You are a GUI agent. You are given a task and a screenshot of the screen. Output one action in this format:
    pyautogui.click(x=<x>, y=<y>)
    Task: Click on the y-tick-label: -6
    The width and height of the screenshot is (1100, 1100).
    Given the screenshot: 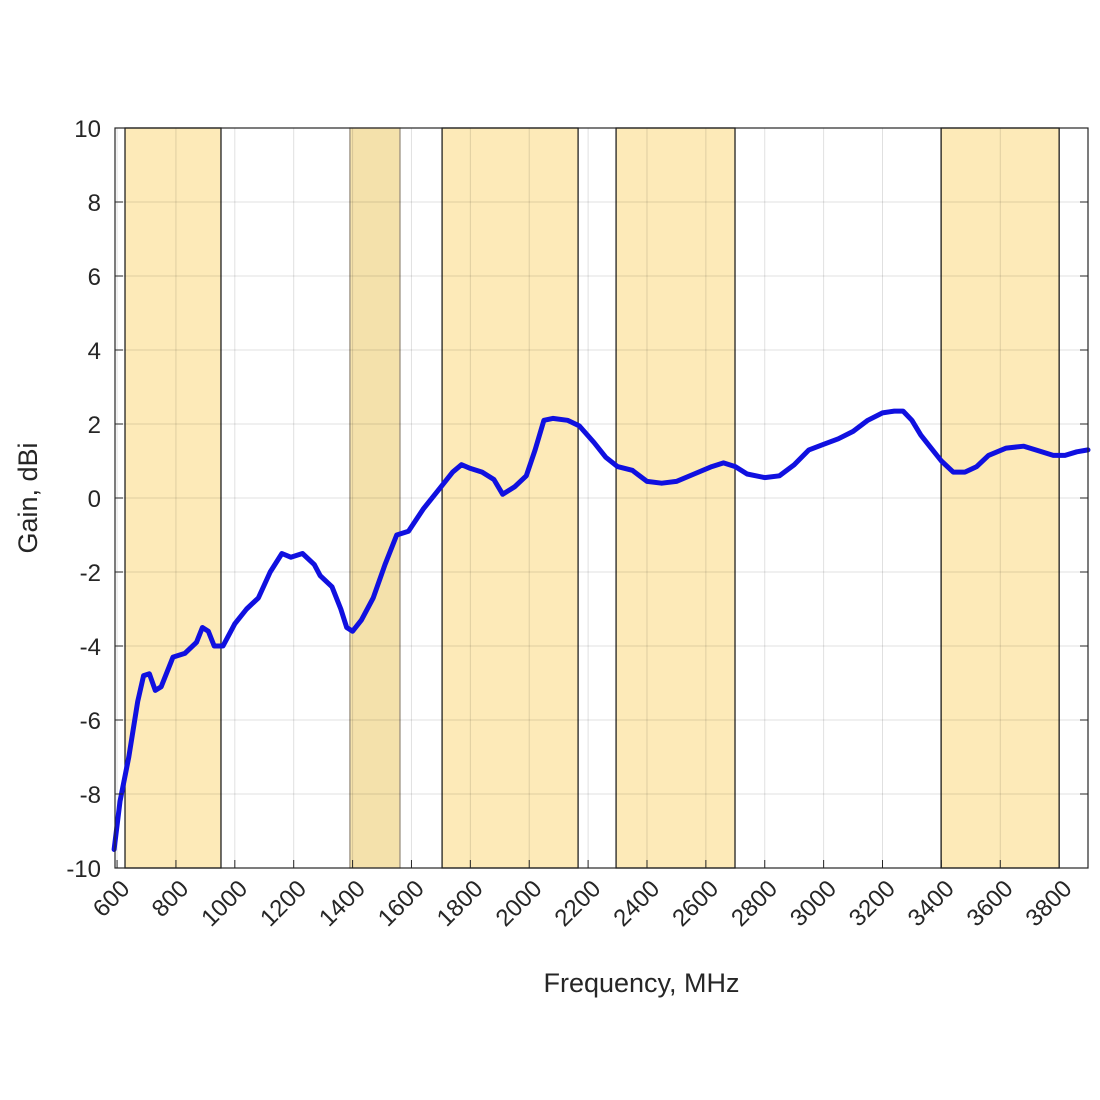 What is the action you would take?
    pyautogui.click(x=90, y=721)
    